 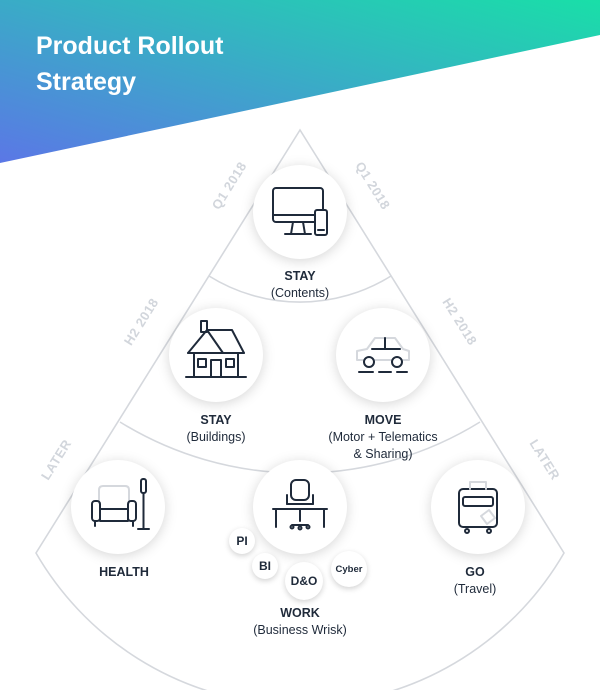 I want to click on armchair-icon, so click(x=120, y=504).